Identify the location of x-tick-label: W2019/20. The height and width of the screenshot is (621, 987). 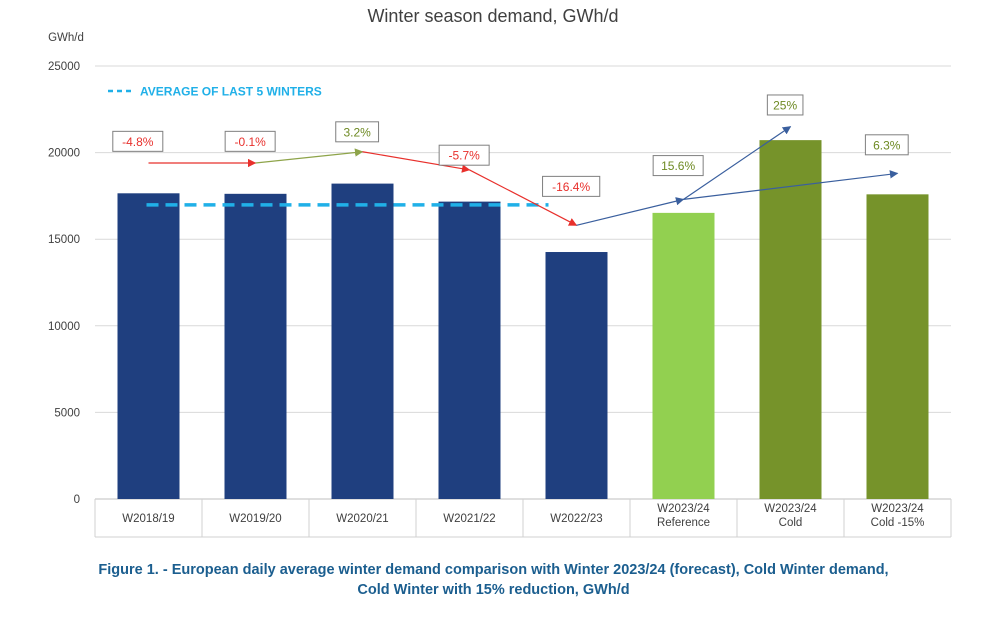
(255, 519).